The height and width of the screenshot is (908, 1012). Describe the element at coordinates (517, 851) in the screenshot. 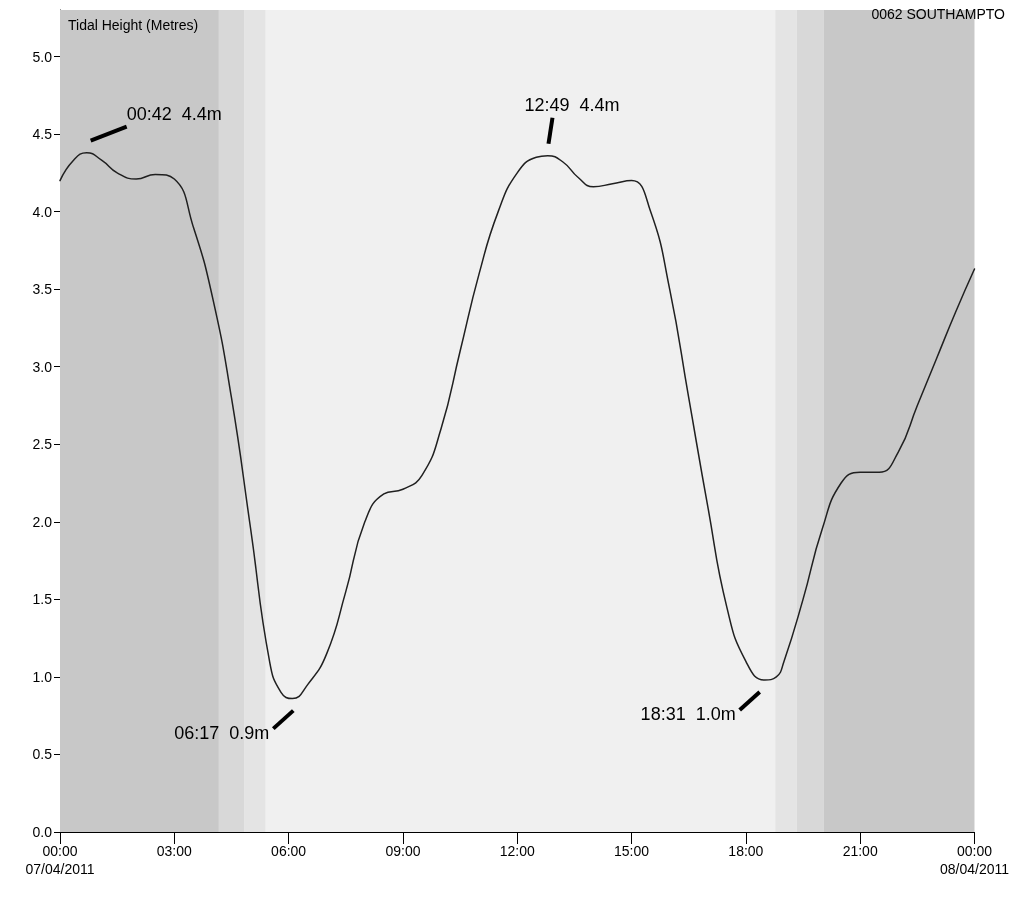

I see `x-tick-label: 12:00` at that location.